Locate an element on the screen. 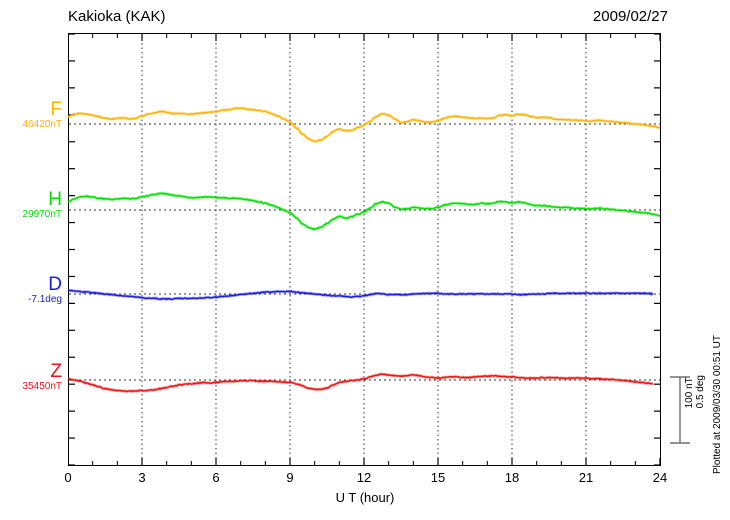 The width and height of the screenshot is (730, 520). x-axis-tick-labels: 0 3 6 9 12 15 18 21 24 is located at coordinates (365, 479).